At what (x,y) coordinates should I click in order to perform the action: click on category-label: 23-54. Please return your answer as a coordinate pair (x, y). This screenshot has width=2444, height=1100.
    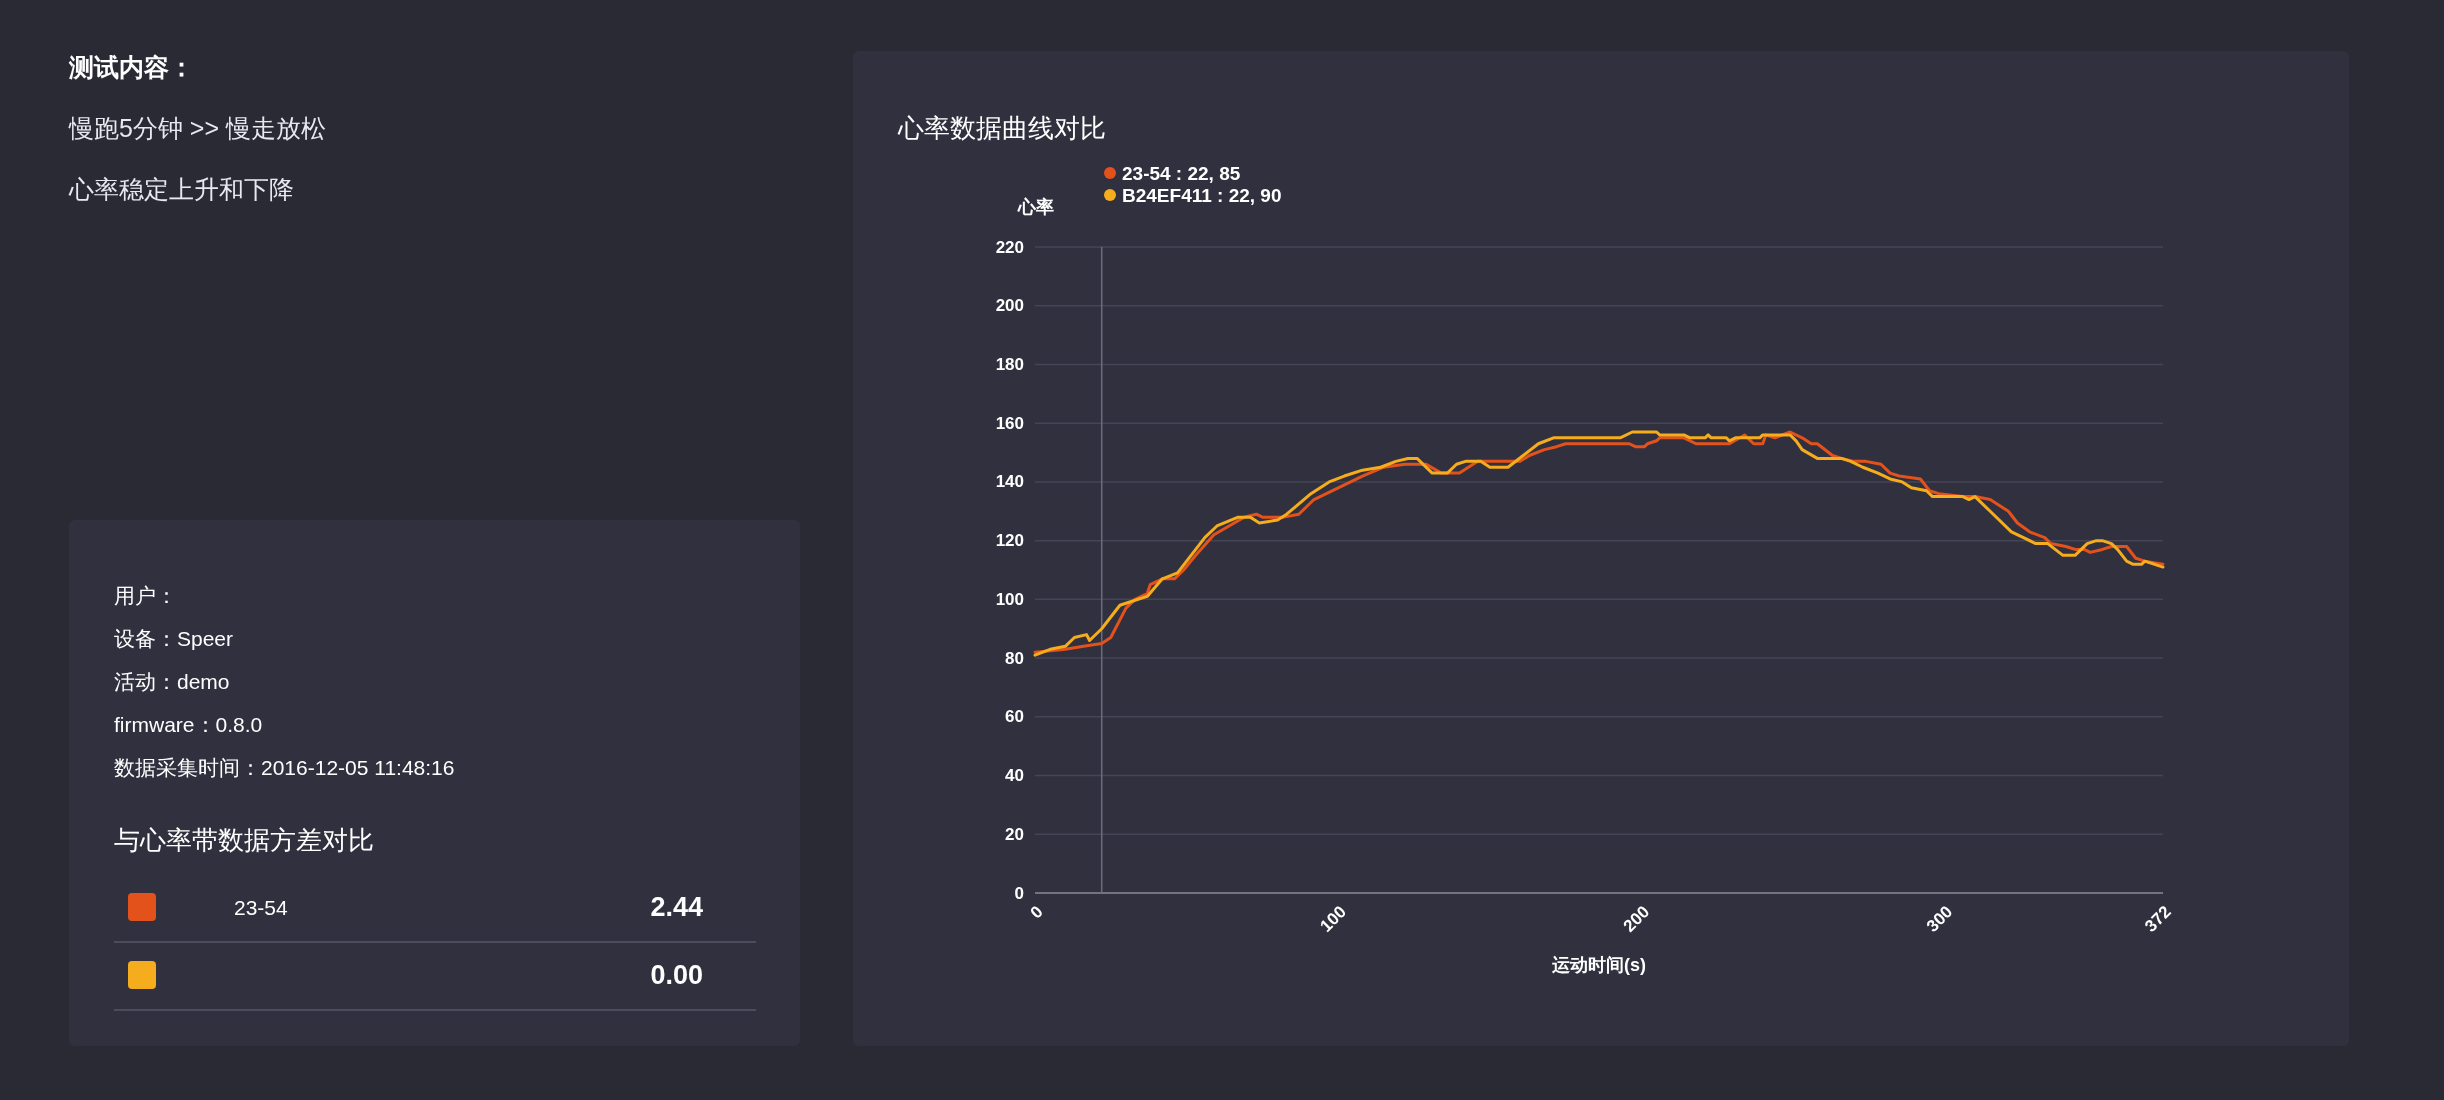
    Looking at the image, I should click on (261, 907).